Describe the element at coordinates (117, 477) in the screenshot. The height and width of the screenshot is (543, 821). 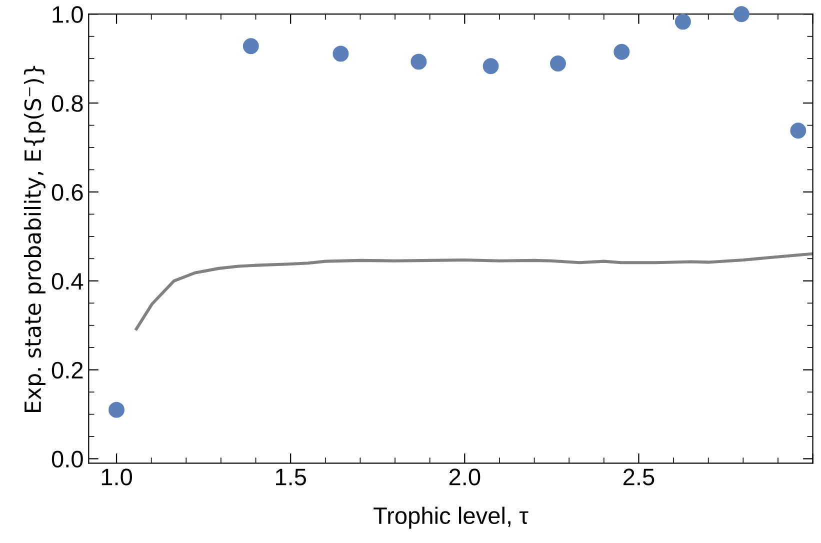
I see `x-tick-label: 1.0` at that location.